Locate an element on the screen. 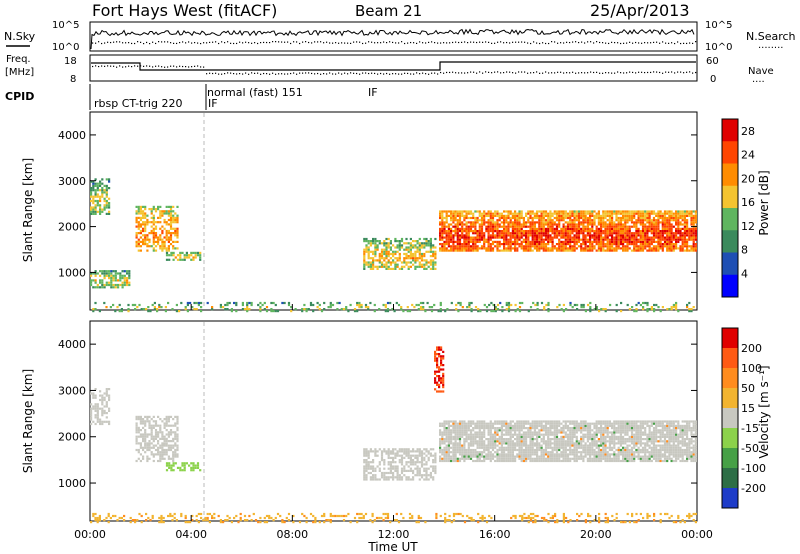  y-tick-label: 3000 is located at coordinates (72, 181).